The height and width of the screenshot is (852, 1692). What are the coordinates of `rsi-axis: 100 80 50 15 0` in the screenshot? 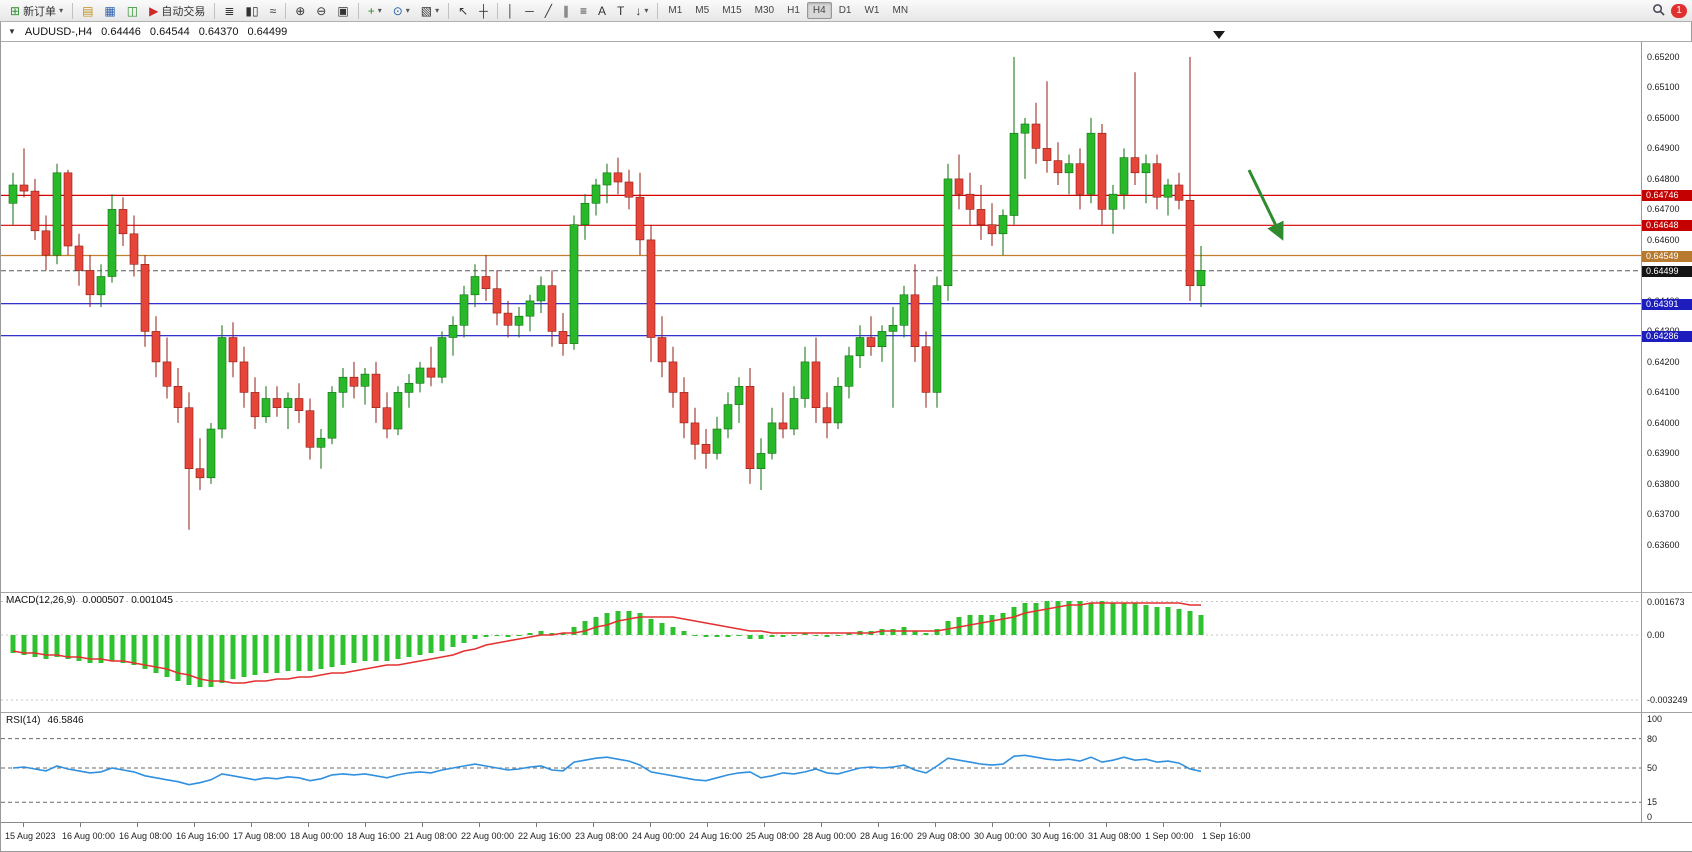 It's located at (1666, 767).